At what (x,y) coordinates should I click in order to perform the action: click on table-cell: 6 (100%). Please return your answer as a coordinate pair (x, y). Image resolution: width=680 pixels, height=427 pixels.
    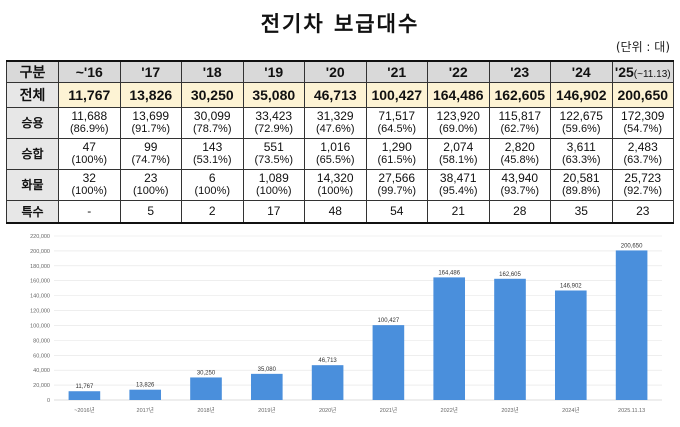
    Looking at the image, I should click on (212, 185).